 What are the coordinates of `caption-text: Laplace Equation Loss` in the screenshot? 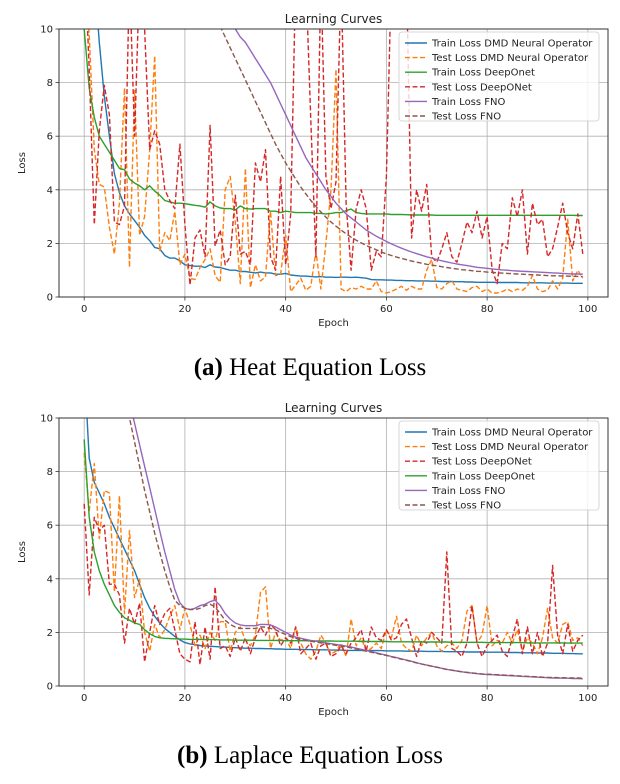 It's located at (325, 755).